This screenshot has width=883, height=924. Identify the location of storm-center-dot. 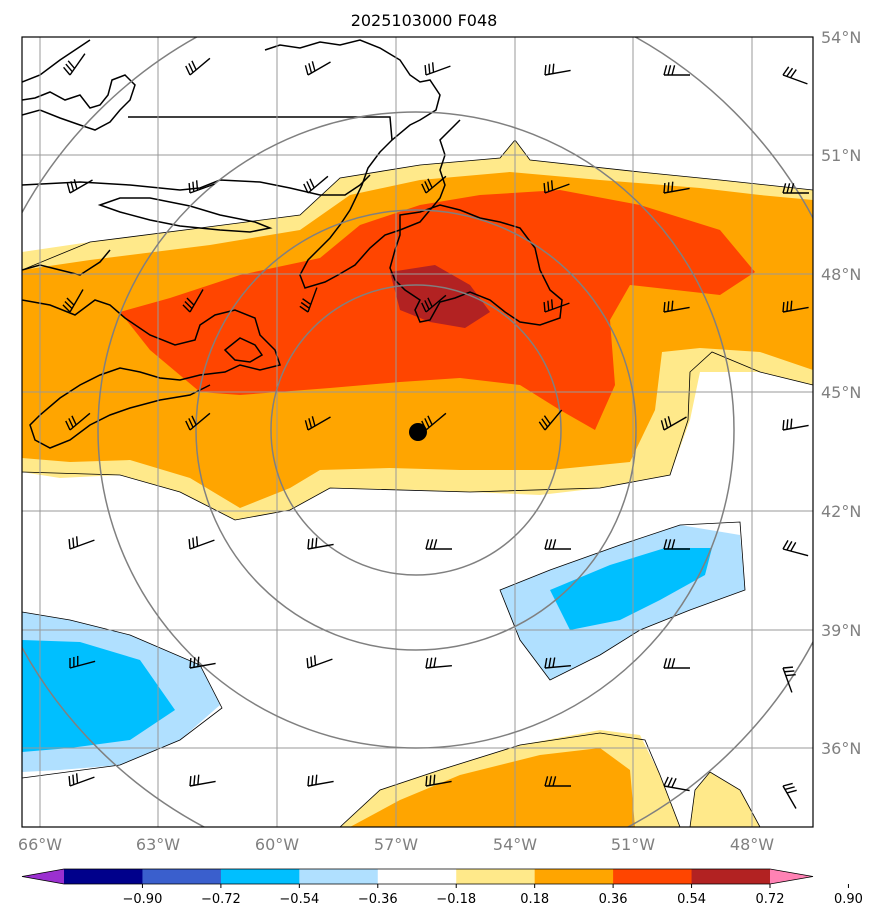
(418, 432).